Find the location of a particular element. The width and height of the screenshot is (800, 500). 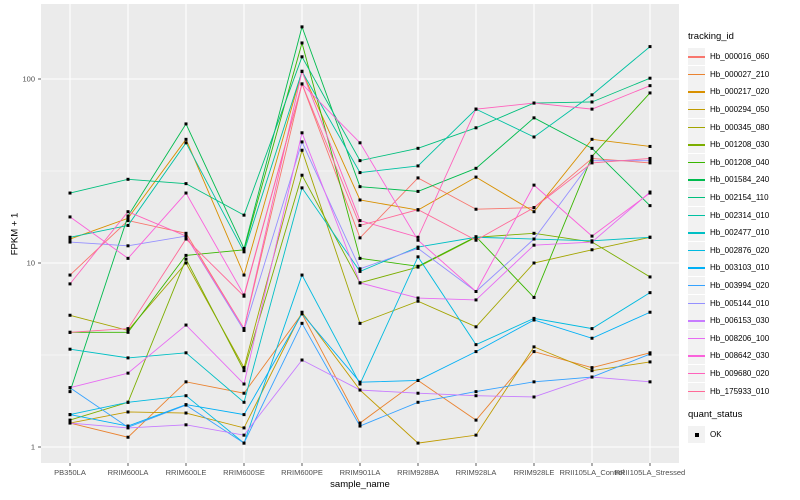

legend-label: Hb_000217_020 is located at coordinates (740, 92).